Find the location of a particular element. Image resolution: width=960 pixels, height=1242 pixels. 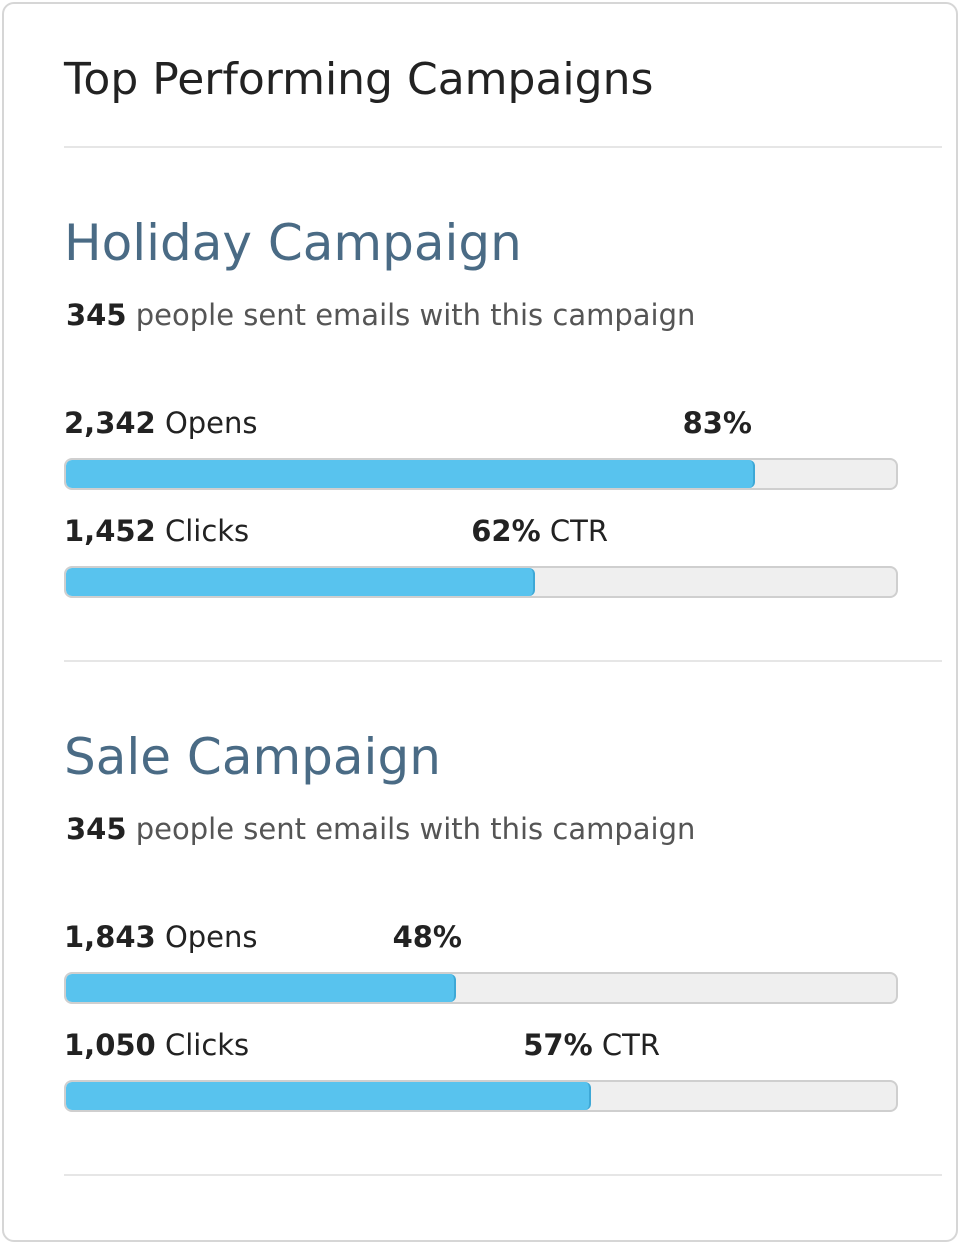

opens-percent-value: 83% is located at coordinates (717, 423).